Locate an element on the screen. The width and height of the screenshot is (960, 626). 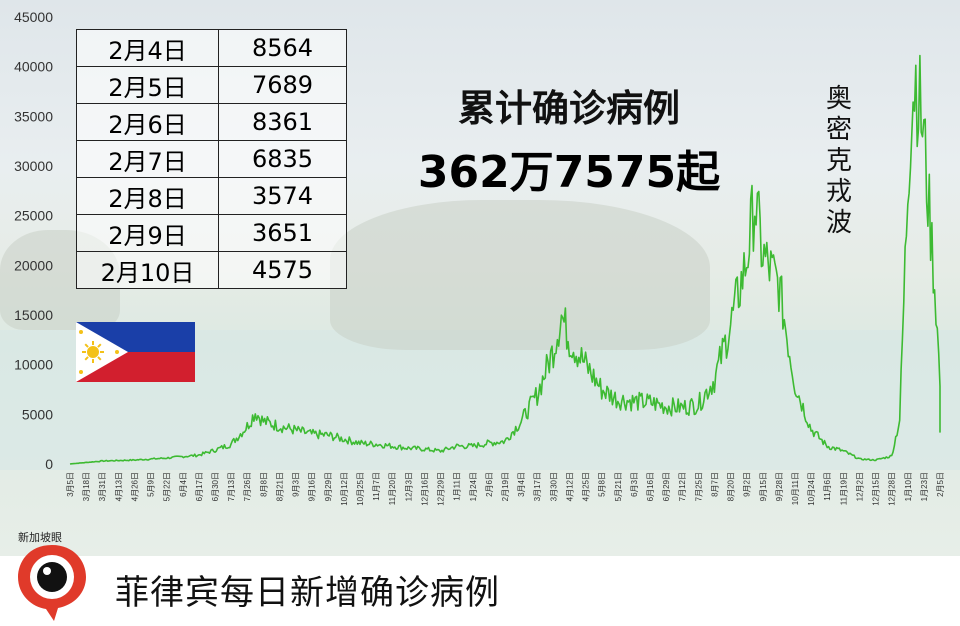
x-tick-label: 3月18日 is located at coordinates (86, 486).